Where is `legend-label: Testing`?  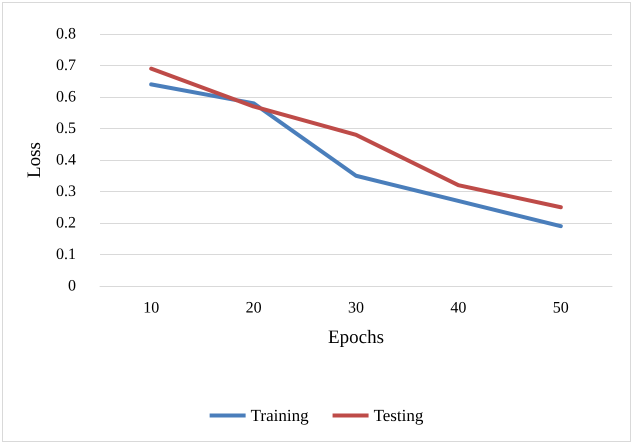
legend-label: Testing is located at coordinates (399, 415).